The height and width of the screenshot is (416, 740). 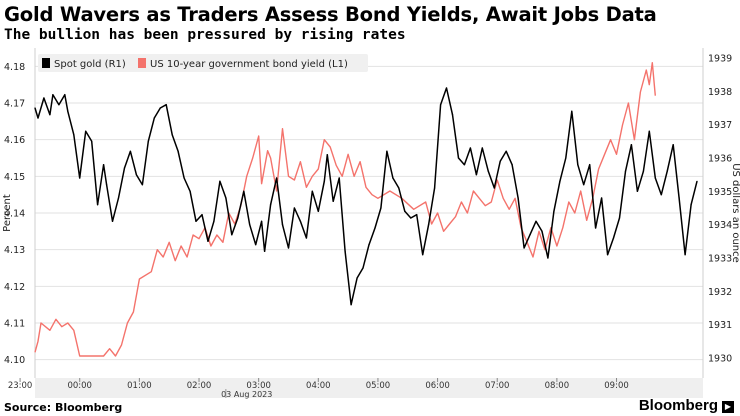 What do you see at coordinates (720, 125) in the screenshot?
I see `y-right-tick-label: 1937` at bounding box center [720, 125].